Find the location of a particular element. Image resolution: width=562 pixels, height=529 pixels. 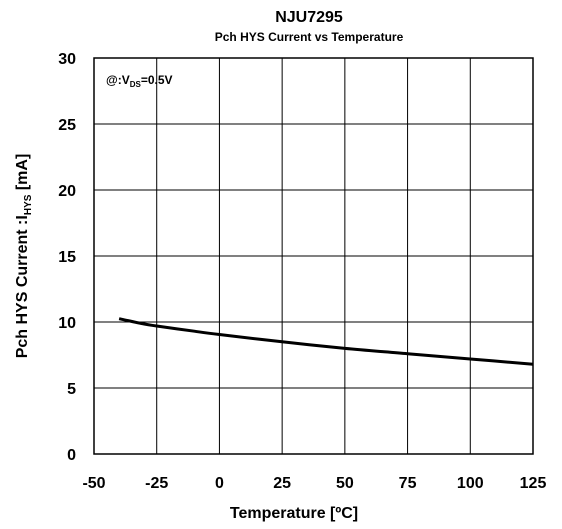

x-tick-label: 25 is located at coordinates (282, 483).